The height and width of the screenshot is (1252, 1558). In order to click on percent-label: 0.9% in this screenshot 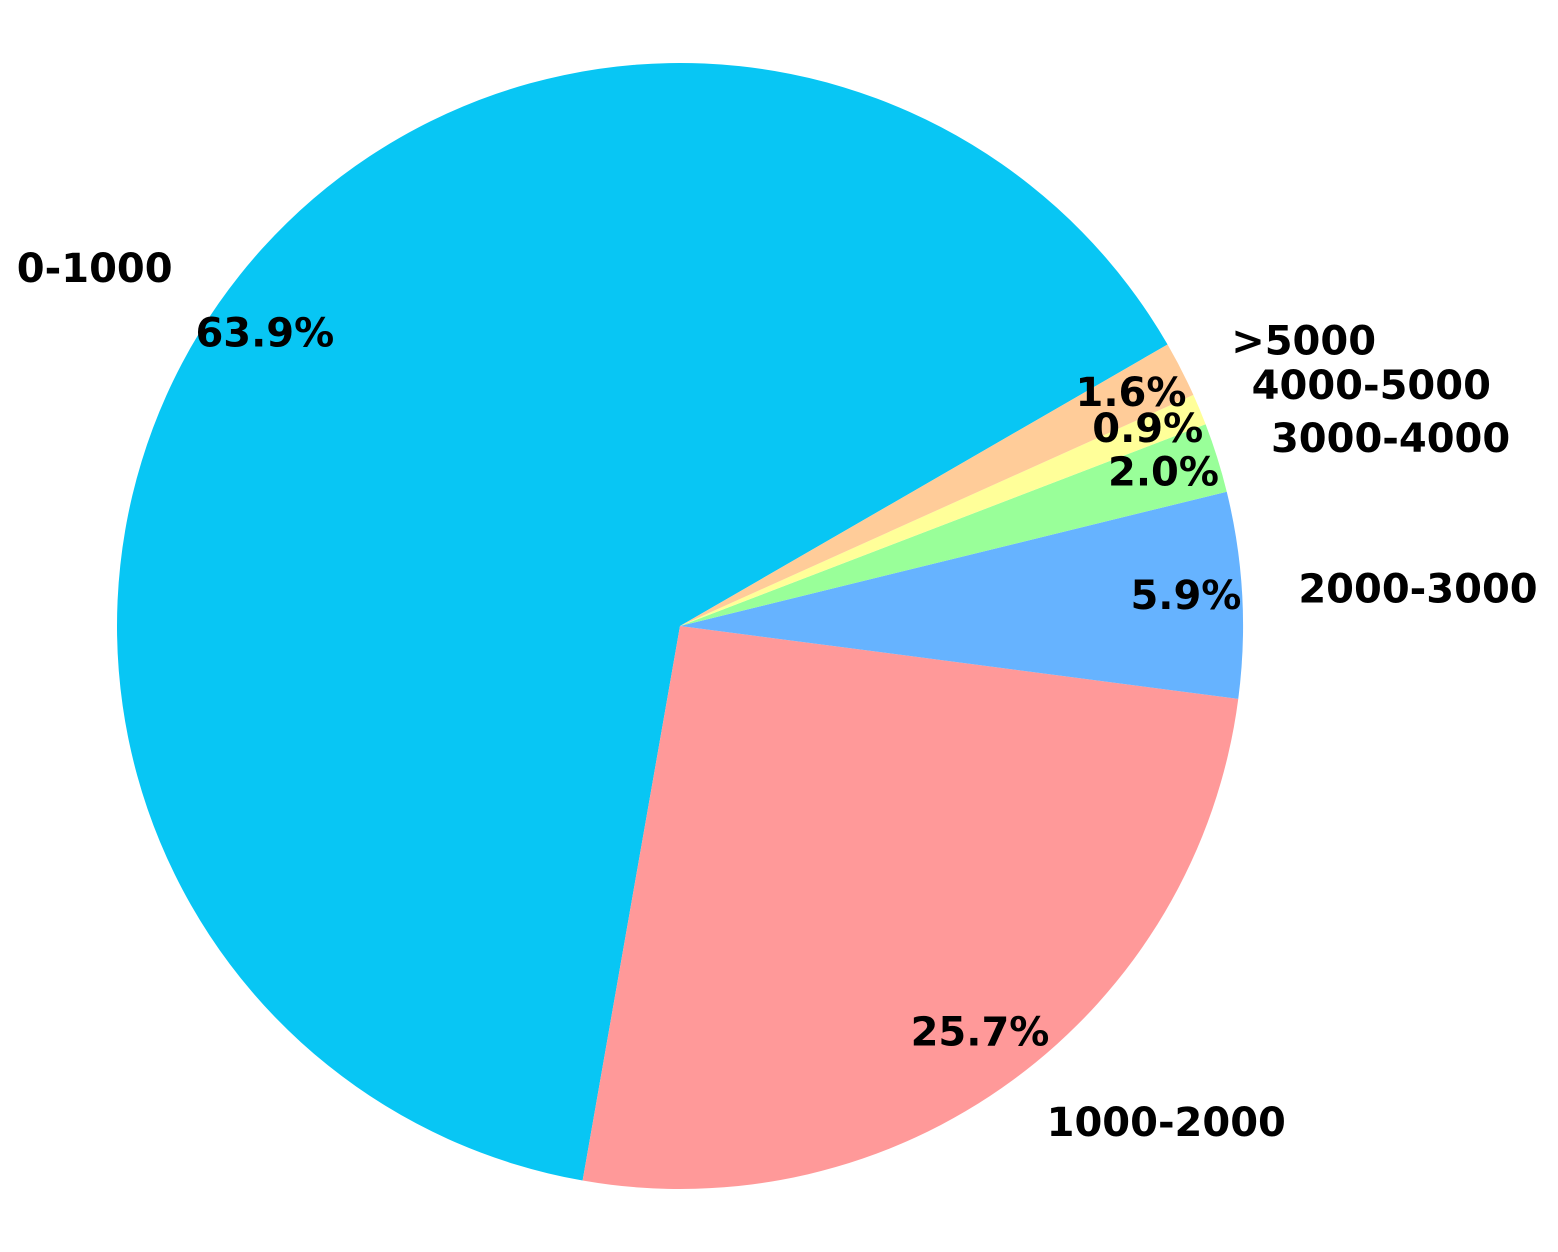, I will do `click(1147, 429)`.